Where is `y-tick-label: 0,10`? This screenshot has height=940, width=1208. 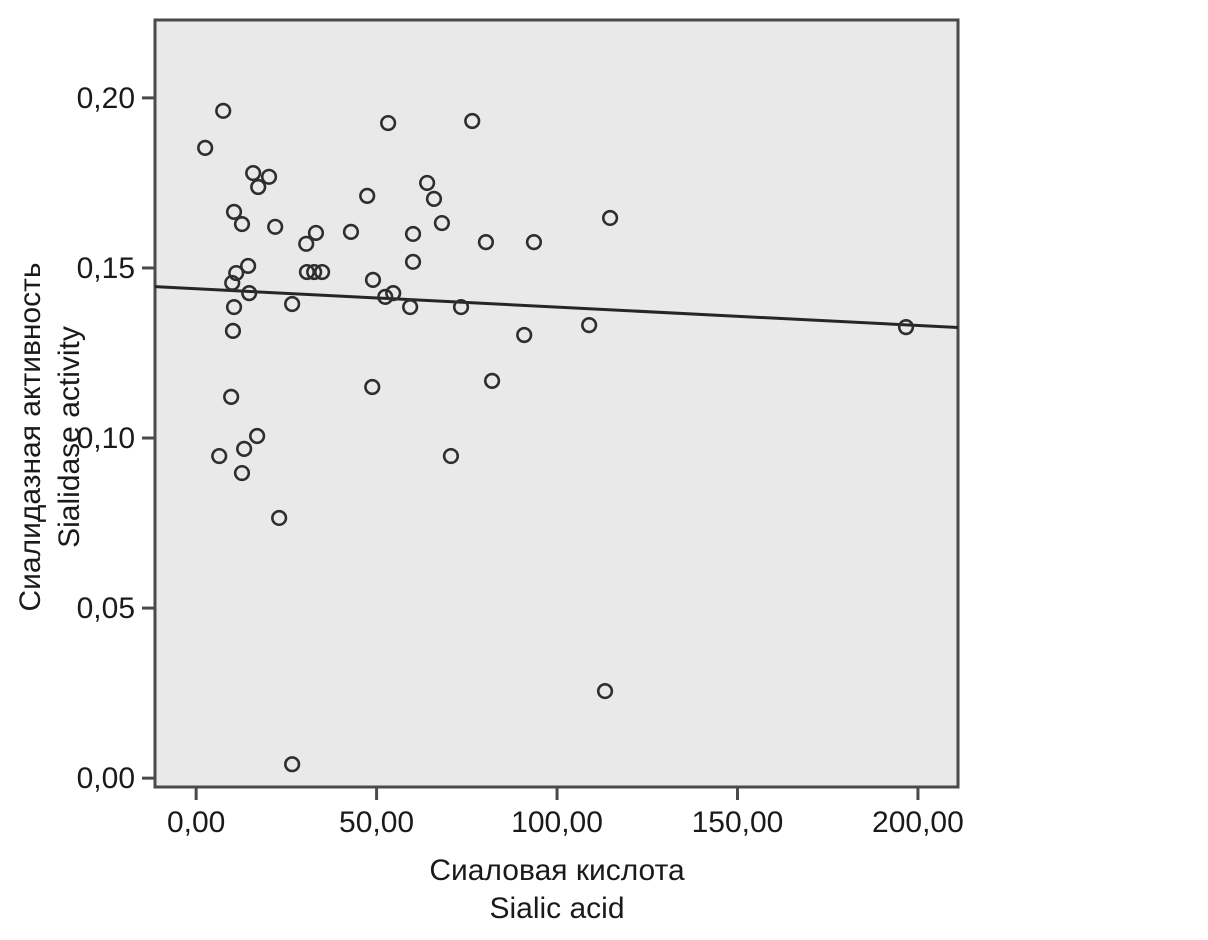
y-tick-label: 0,10 is located at coordinates (106, 438).